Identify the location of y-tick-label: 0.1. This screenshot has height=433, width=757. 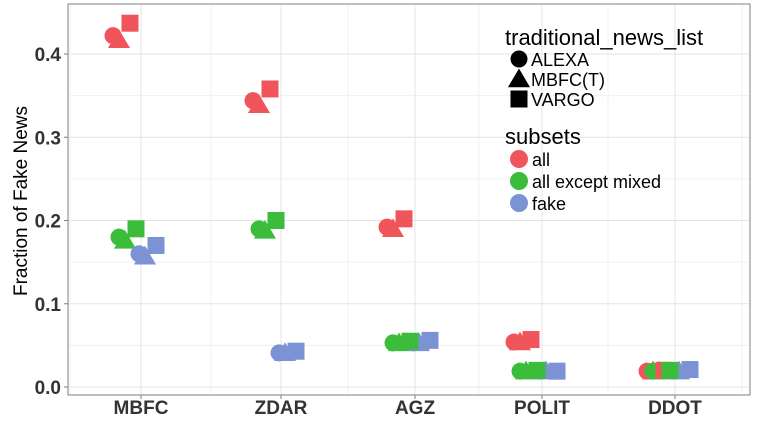
(48, 305).